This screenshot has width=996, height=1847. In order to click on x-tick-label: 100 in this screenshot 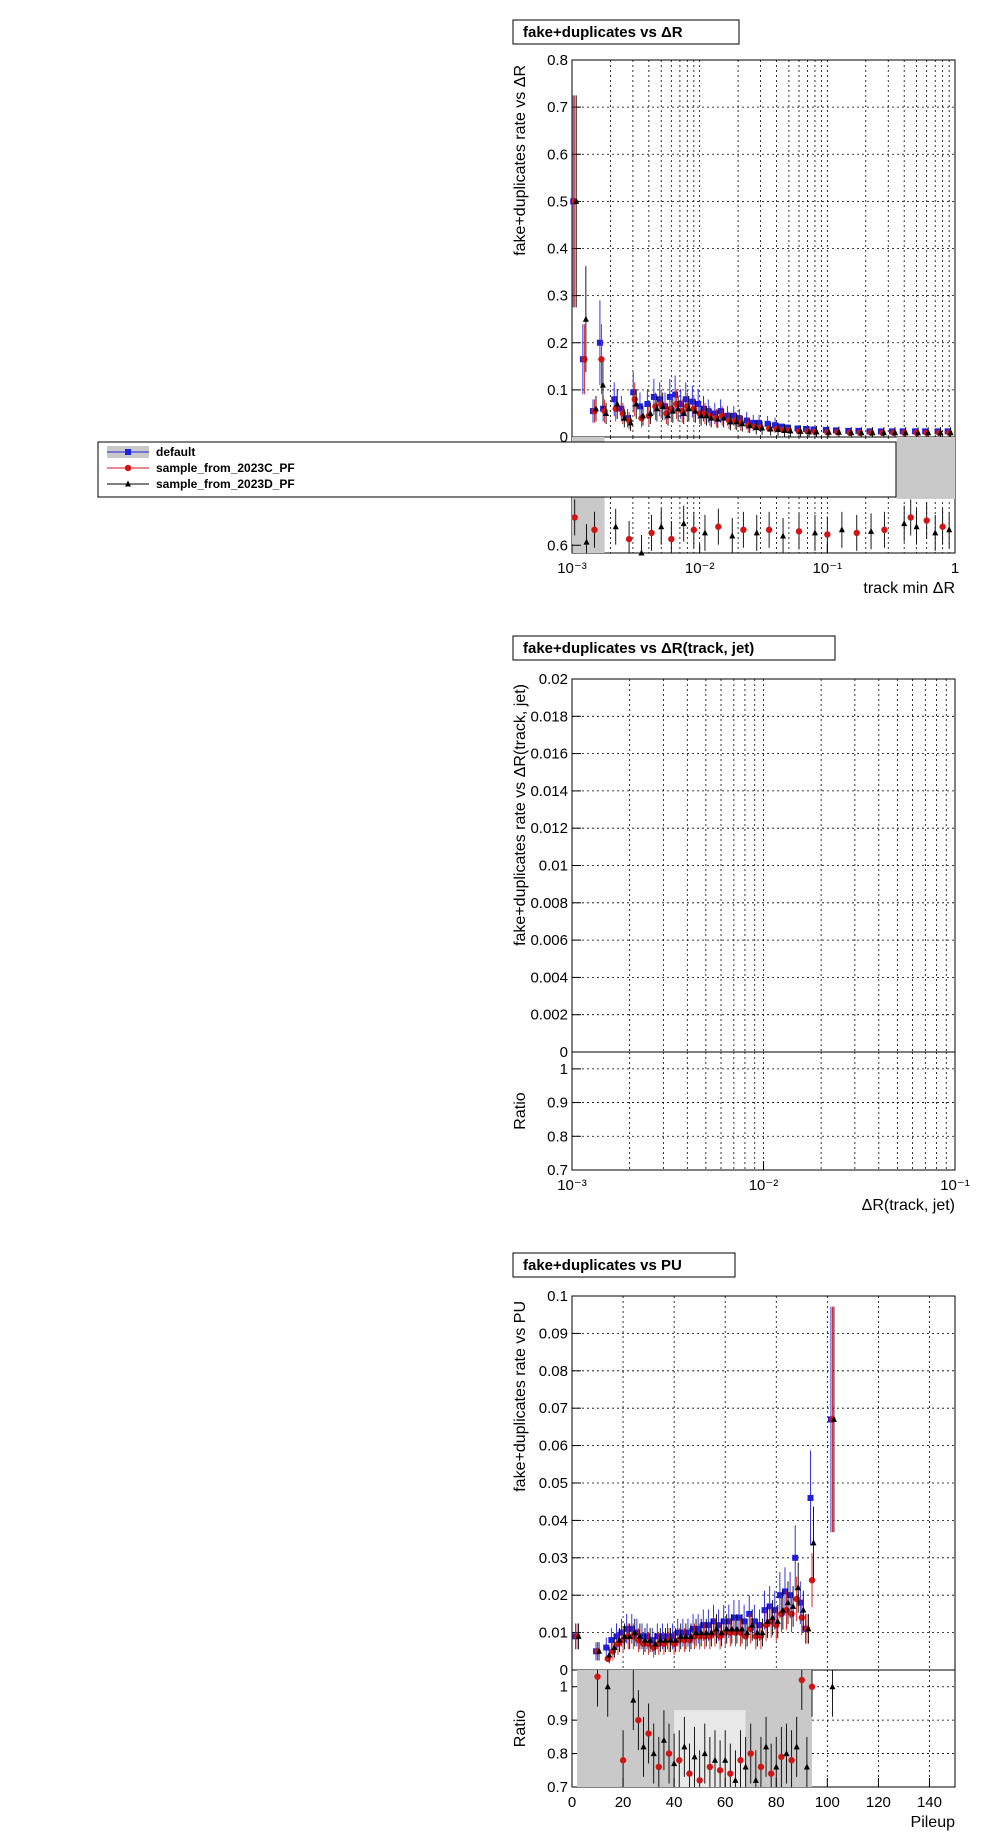, I will do `click(827, 1802)`.